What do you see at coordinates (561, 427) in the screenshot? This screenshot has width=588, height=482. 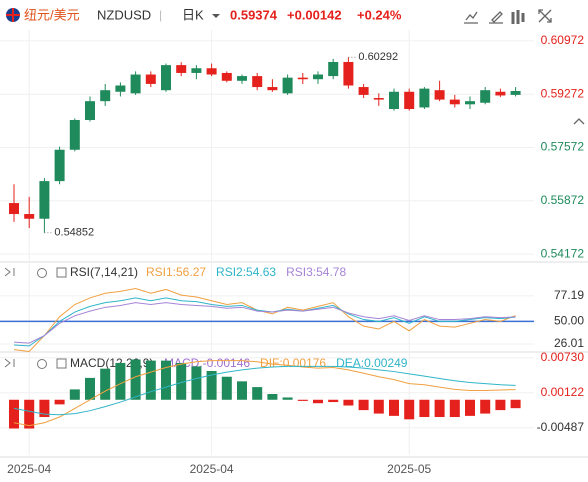 I see `y-tick-label: -0.00487` at bounding box center [561, 427].